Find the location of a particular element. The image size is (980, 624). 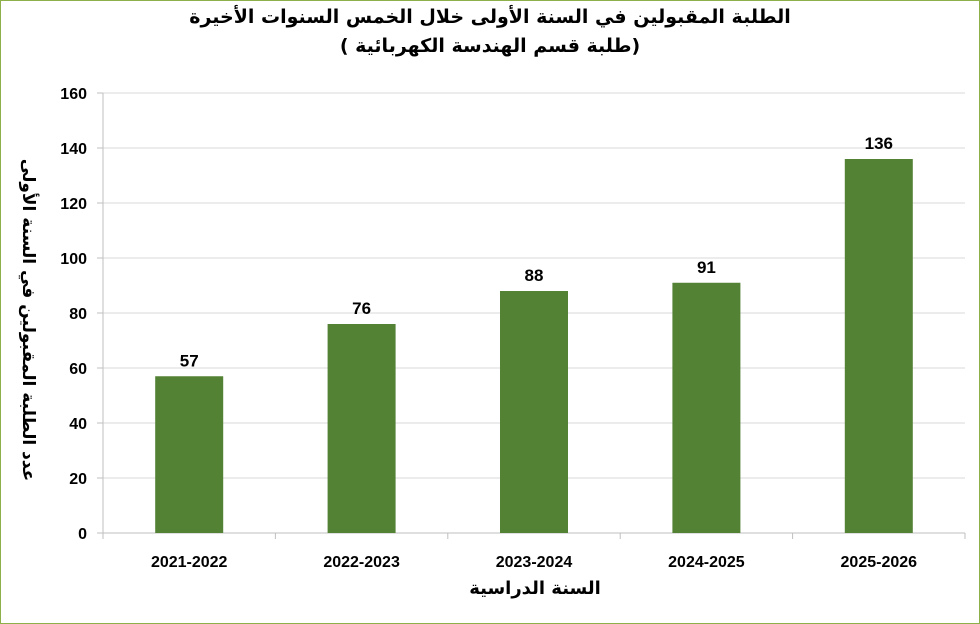

x-tick-label: 2024-2025 is located at coordinates (706, 562).